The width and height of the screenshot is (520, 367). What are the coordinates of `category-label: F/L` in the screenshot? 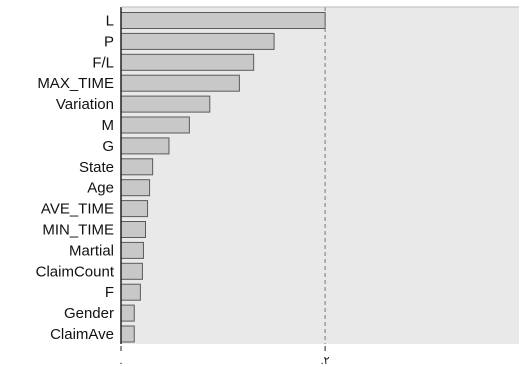 It's located at (103, 62).